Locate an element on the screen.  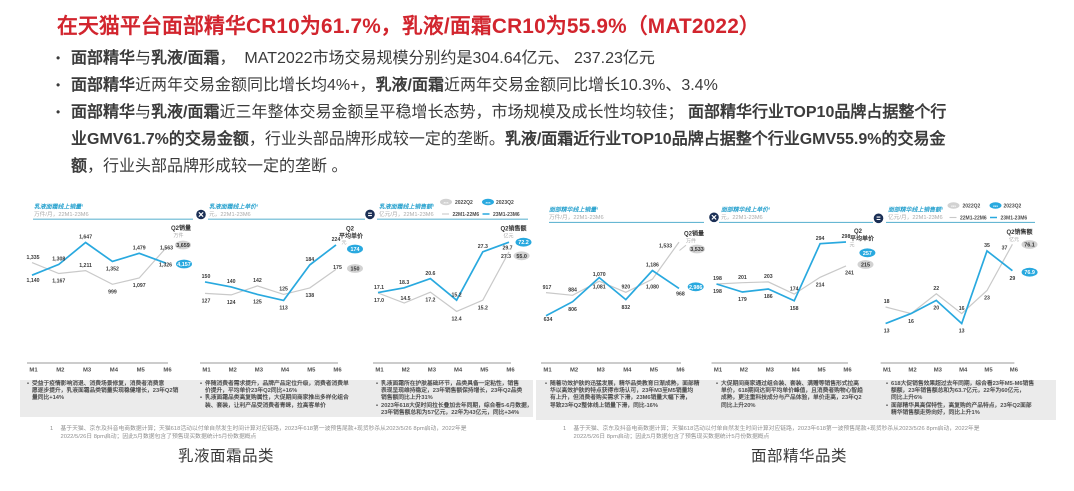
svg-text: 917 is located at coordinates (547, 288).